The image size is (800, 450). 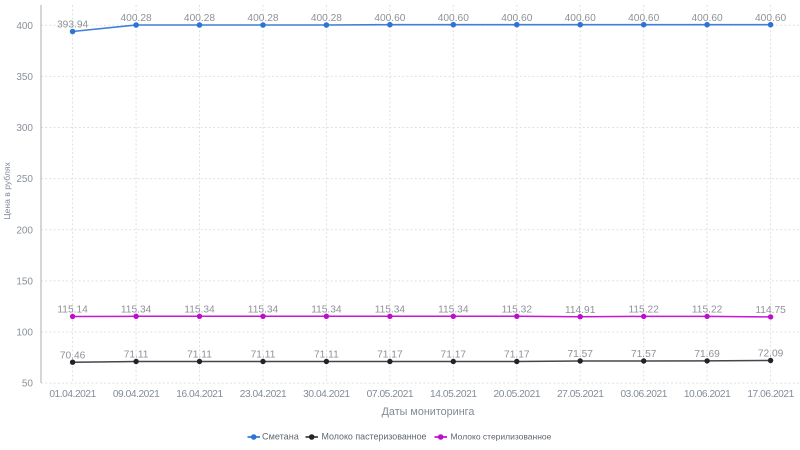 I want to click on svg-text: 115.32, so click(x=517, y=310).